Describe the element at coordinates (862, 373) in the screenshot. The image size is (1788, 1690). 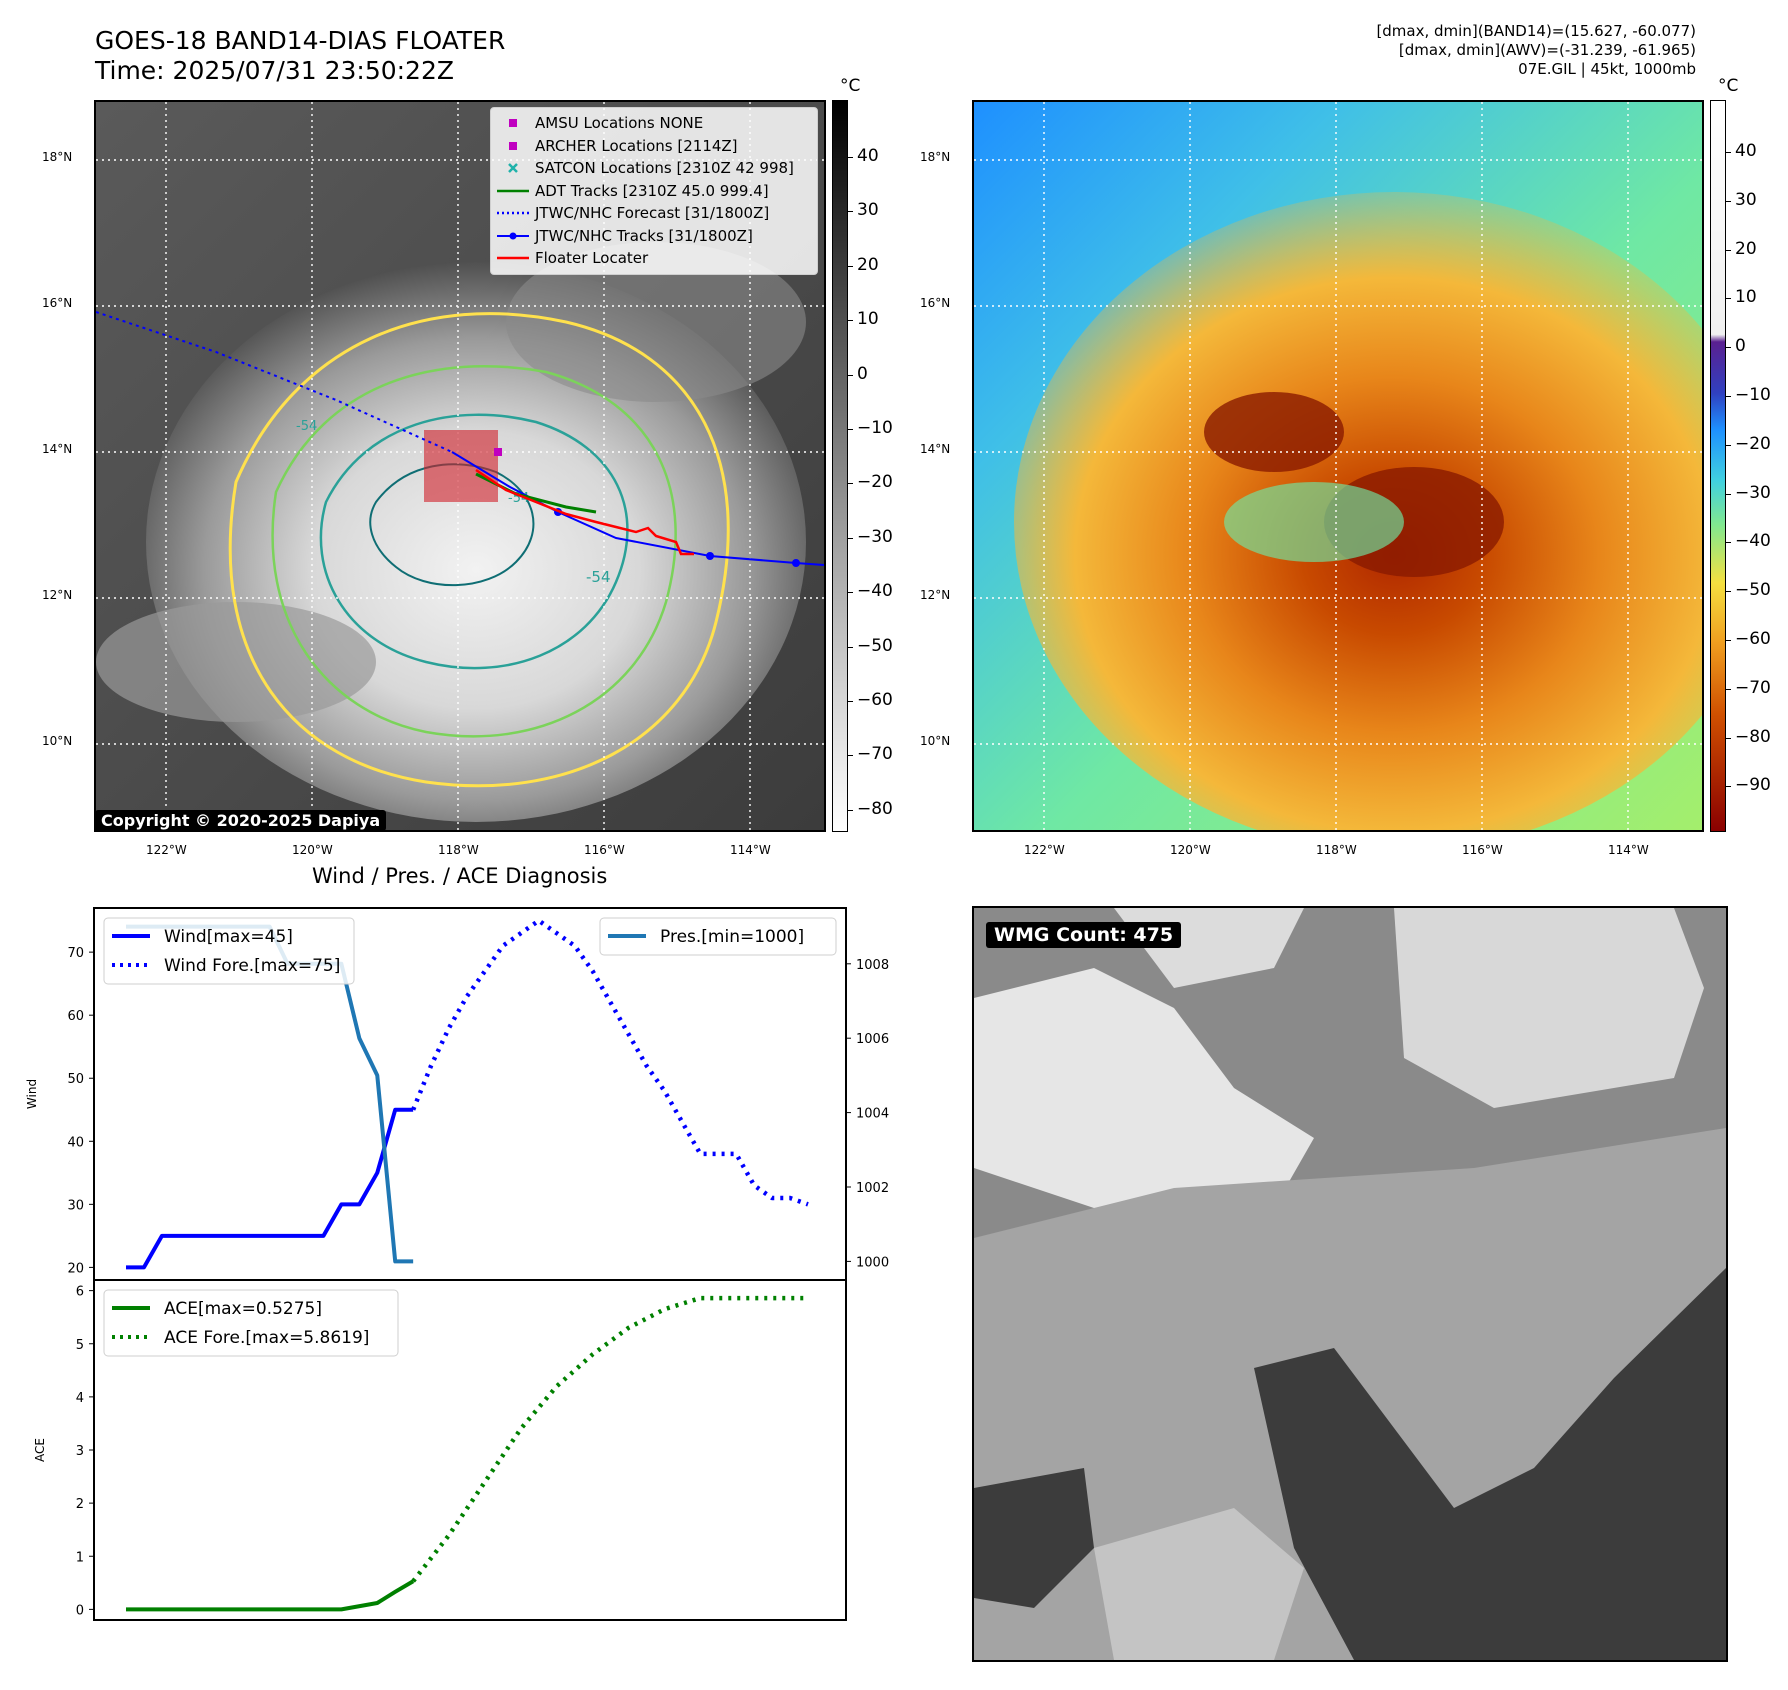
I see `colorbar-tick-label: 0` at that location.